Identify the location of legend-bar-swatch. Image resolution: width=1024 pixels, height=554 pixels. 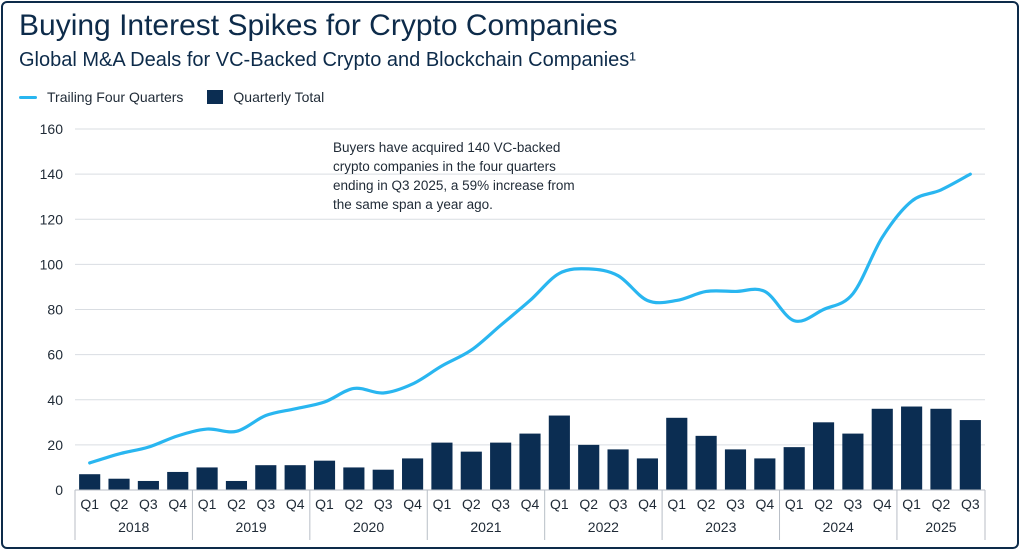
(215, 97).